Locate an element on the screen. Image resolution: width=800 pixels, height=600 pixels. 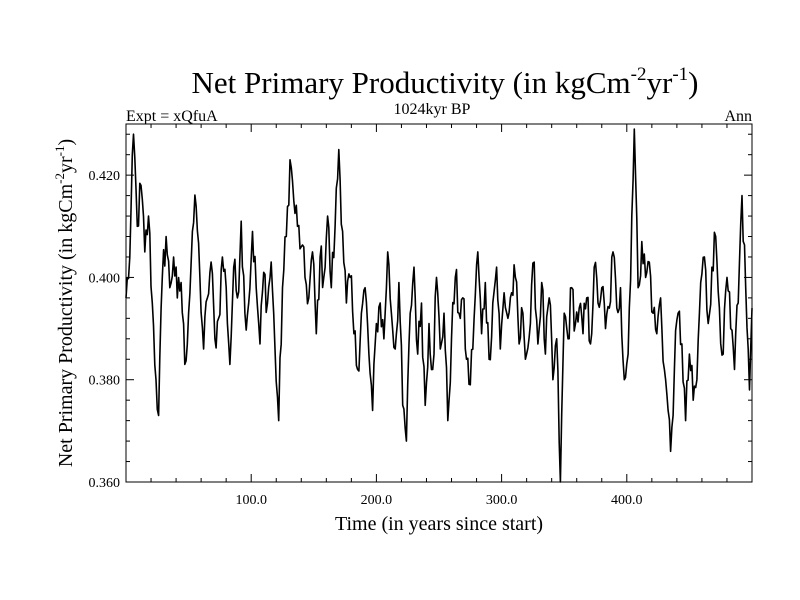
ylabel-sup-2: -1 is located at coordinates (59, 151).